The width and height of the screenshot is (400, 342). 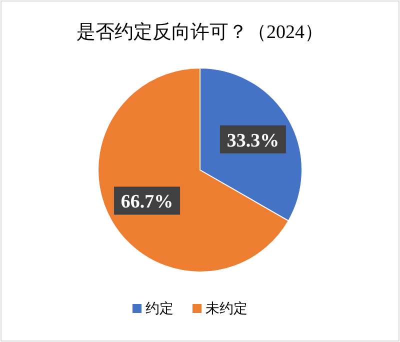 What do you see at coordinates (200, 32) in the screenshot?
I see `chart-title: 是否约定反向许可？（2024）` at bounding box center [200, 32].